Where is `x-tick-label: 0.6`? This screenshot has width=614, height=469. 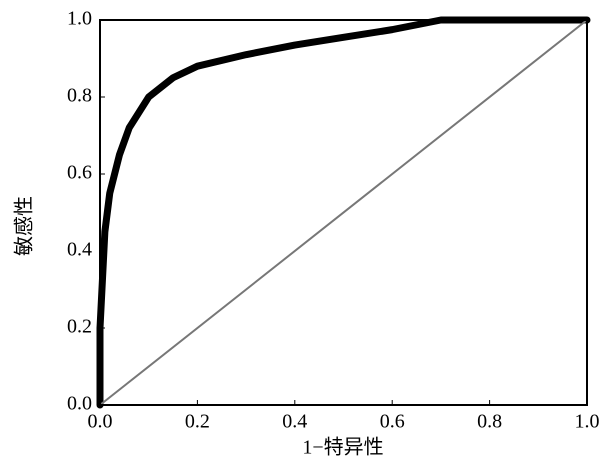 x-tick-label: 0.6 is located at coordinates (392, 422).